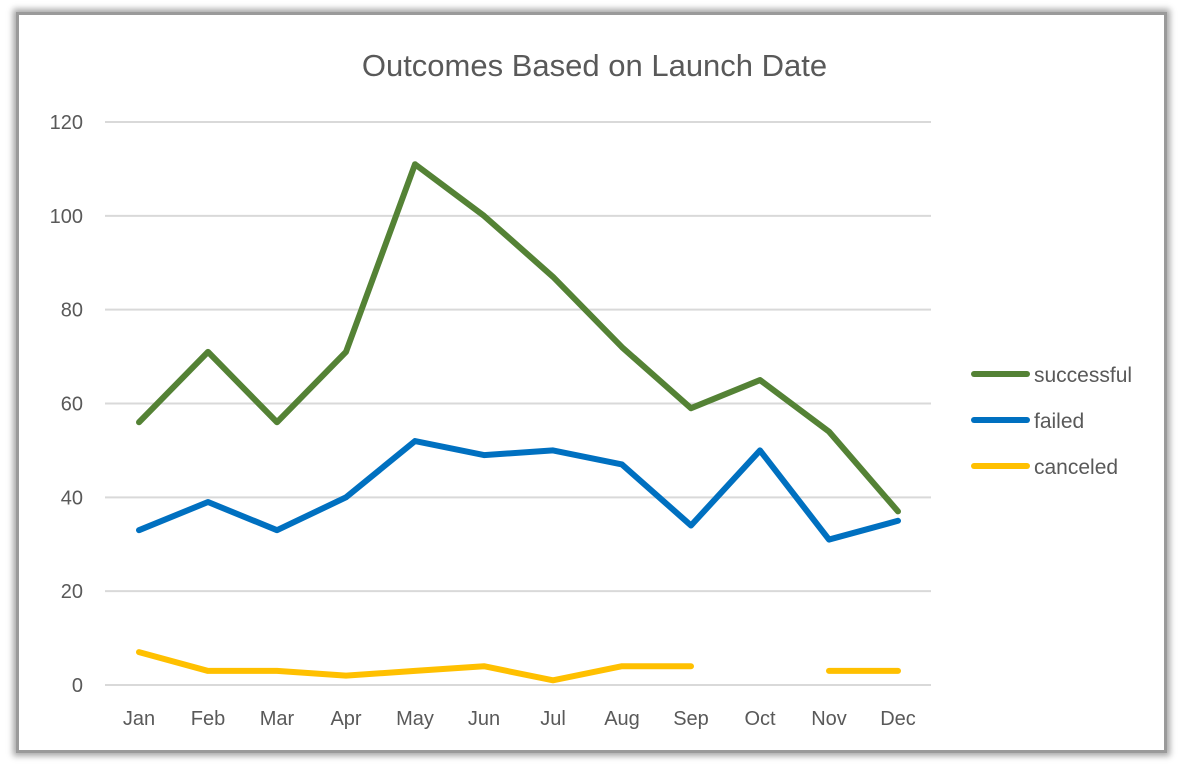 This screenshot has width=1189, height=770. Describe the element at coordinates (139, 719) in the screenshot. I see `x-tick-label: Jan` at that location.